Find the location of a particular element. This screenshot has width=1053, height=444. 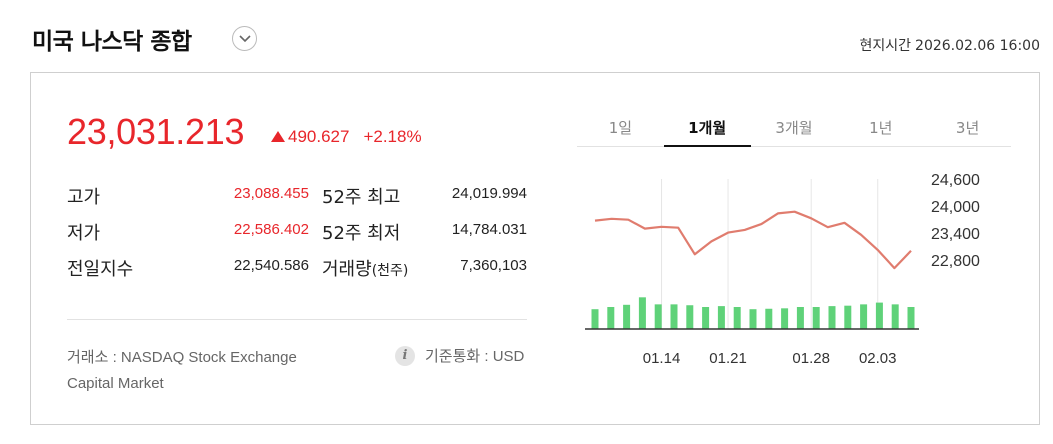

tab-3month: 3개월 is located at coordinates (794, 128).